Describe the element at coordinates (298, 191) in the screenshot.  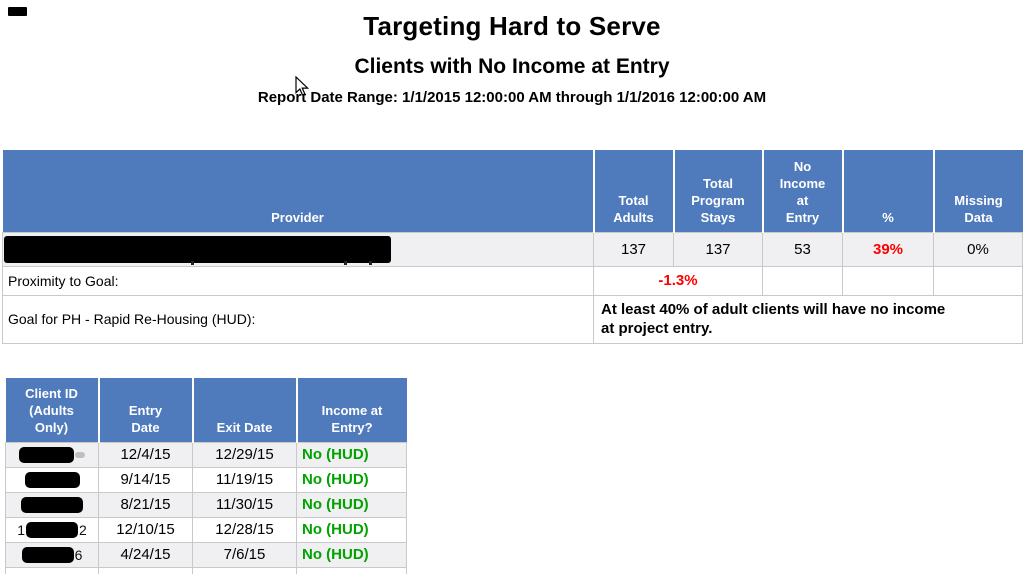
I see `column-header-provider: Provider` at that location.